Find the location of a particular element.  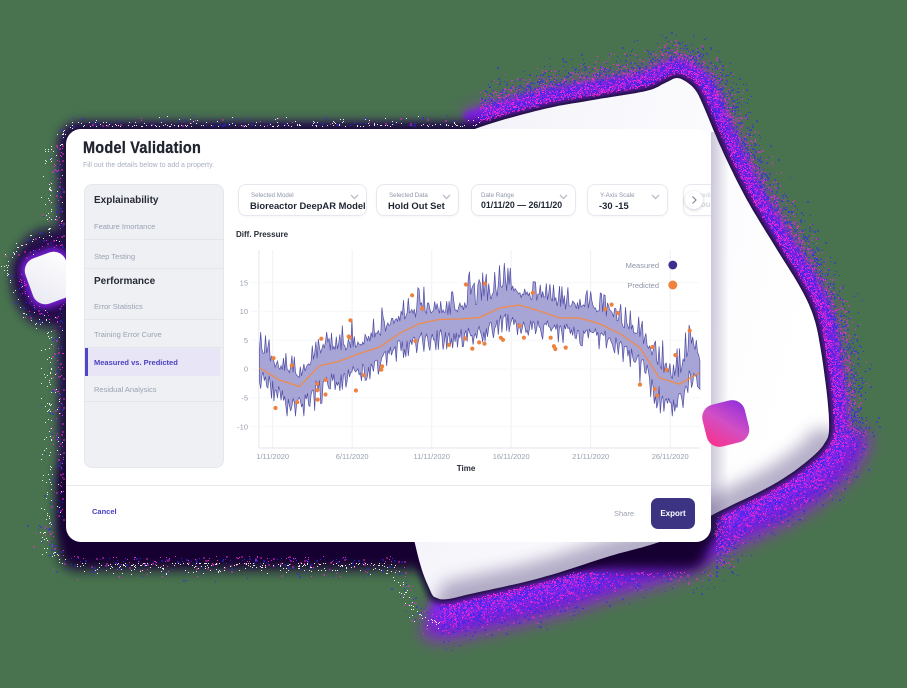

svg-text: 6/11/2020 is located at coordinates (352, 456).